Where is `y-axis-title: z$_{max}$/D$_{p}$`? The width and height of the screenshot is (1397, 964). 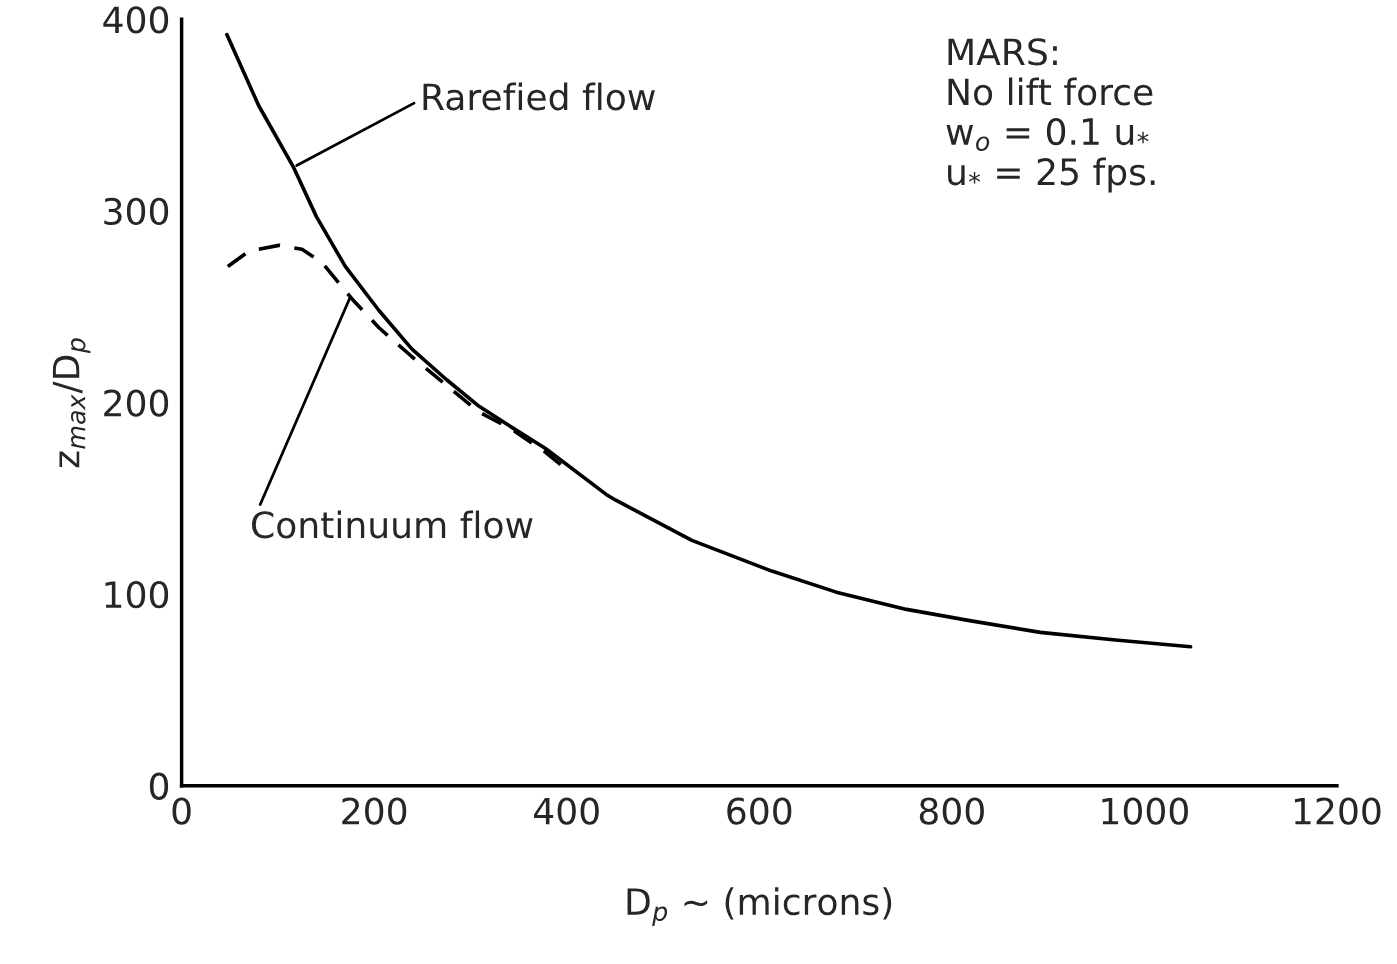
y-axis-title: z$_{max}$/D$_{p}$ is located at coordinates (71, 403).